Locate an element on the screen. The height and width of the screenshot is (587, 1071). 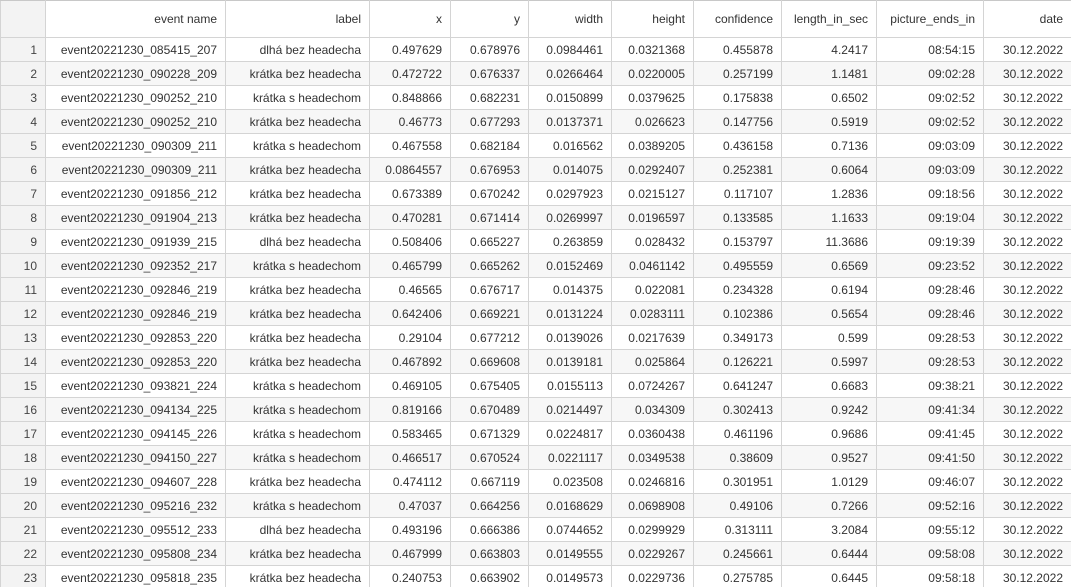
x-cell: 0.583465 is located at coordinates (410, 433).